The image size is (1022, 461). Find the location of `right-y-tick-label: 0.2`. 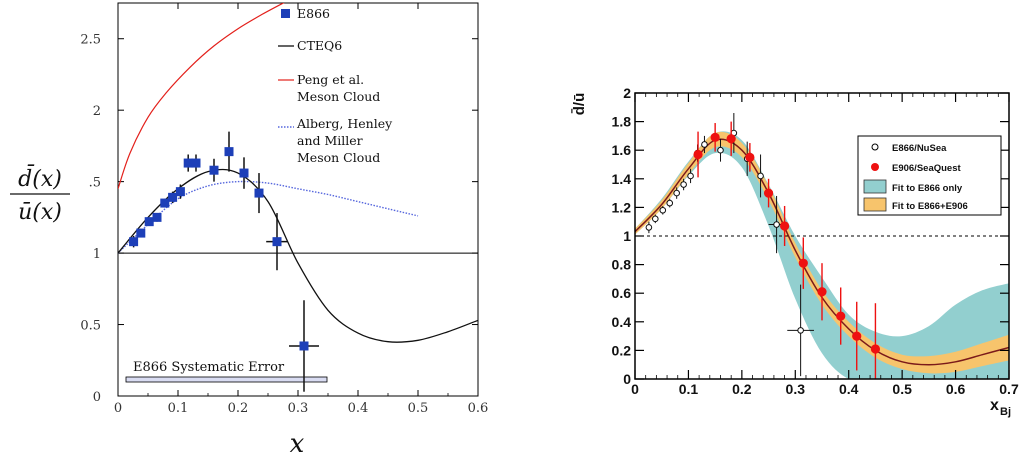

right-y-tick-label: 0.2 is located at coordinates (622, 350).